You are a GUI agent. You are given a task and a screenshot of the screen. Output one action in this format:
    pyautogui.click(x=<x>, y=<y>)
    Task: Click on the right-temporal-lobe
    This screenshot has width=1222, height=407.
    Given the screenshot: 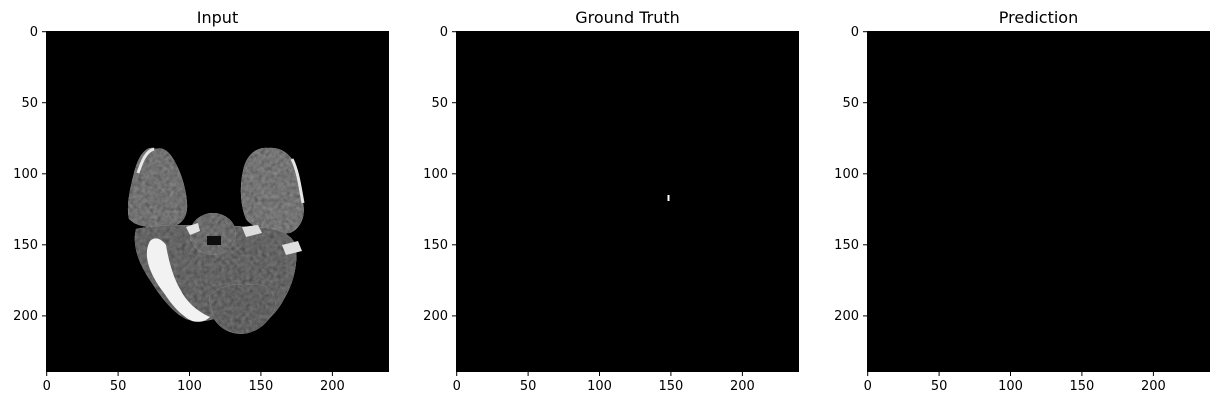 What is the action you would take?
    pyautogui.click(x=272, y=190)
    